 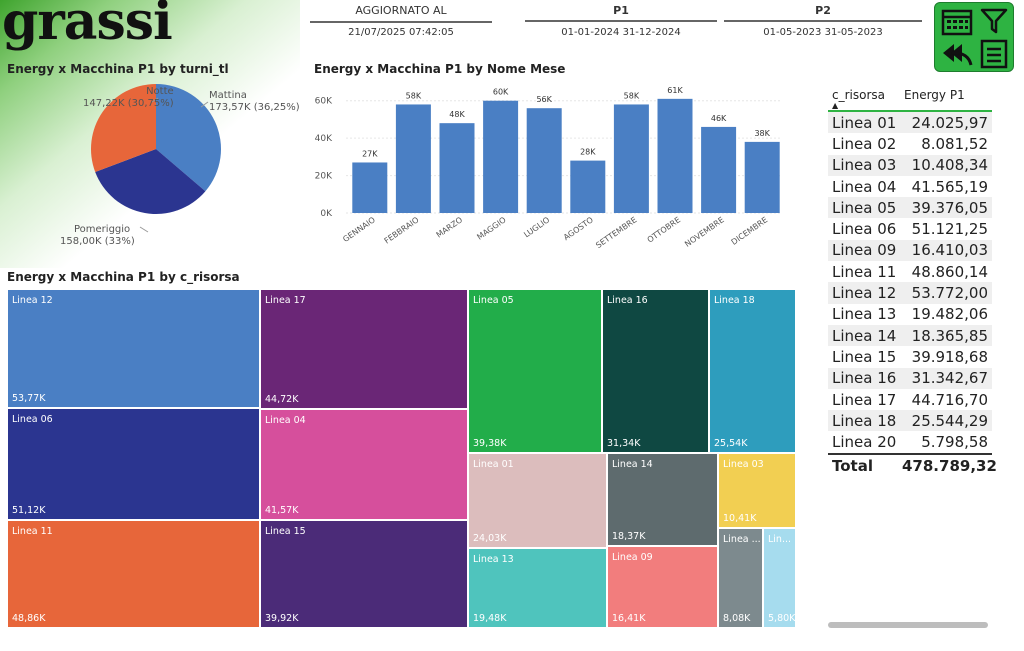 What do you see at coordinates (254, 102) in the screenshot?
I see `pie-label-mattina: Mattina 173,57K (36,25%)` at bounding box center [254, 102].